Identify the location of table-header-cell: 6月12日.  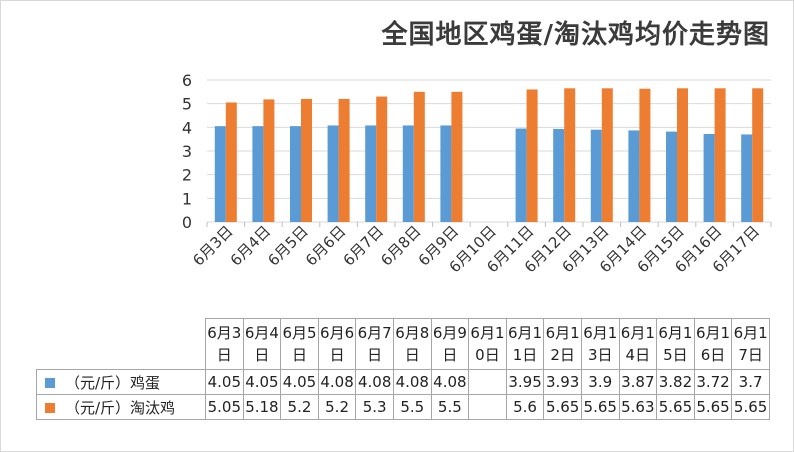
(562, 344).